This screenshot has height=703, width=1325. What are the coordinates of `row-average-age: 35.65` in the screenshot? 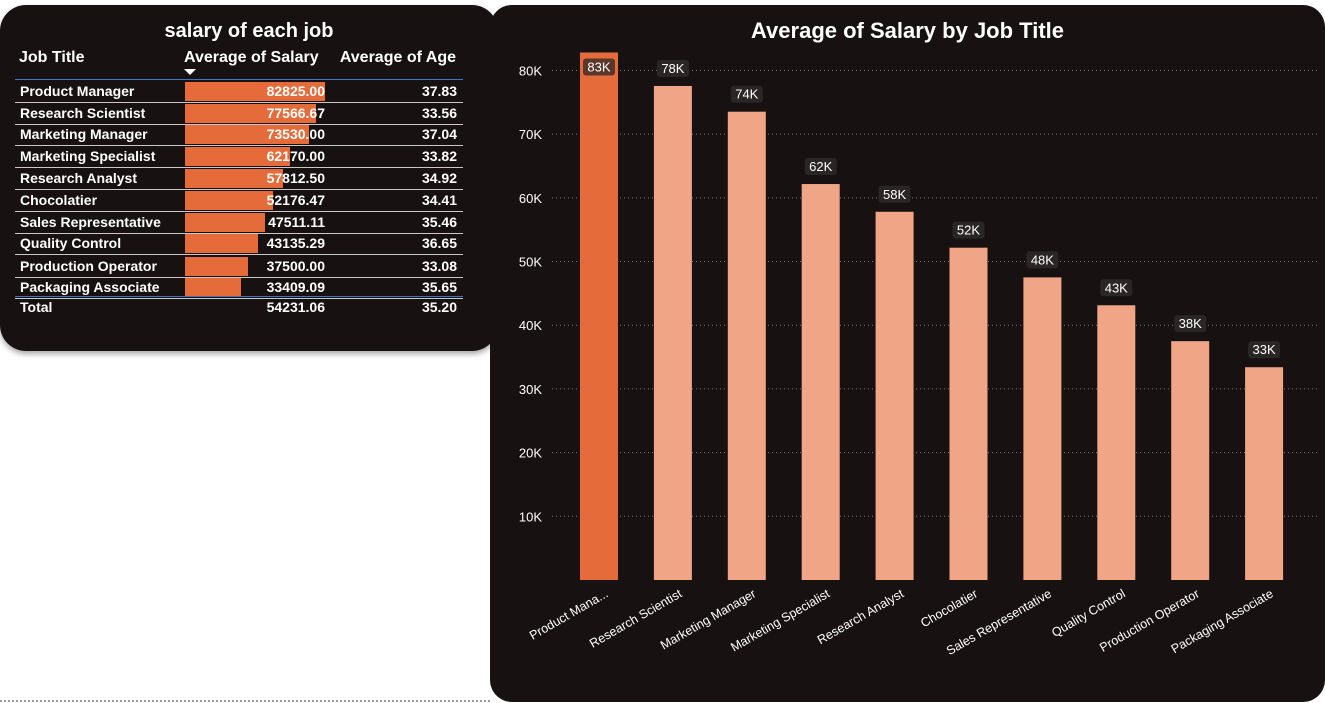 It's located at (439, 287).